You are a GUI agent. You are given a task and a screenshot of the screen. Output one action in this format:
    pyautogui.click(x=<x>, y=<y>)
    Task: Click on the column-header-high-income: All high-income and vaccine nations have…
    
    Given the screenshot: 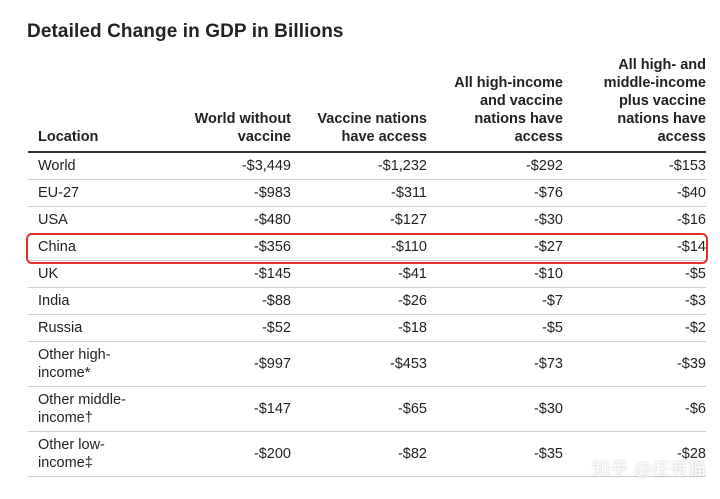 What is the action you would take?
    pyautogui.click(x=495, y=104)
    